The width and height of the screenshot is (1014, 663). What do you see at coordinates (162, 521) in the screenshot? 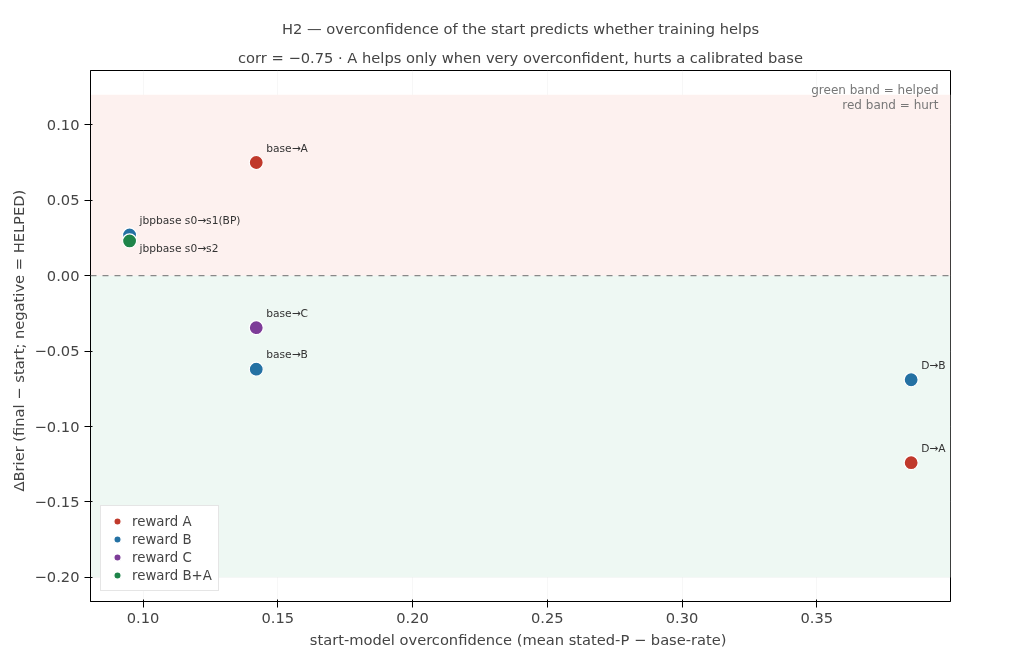
I see `legend-label: reward A` at bounding box center [162, 521].